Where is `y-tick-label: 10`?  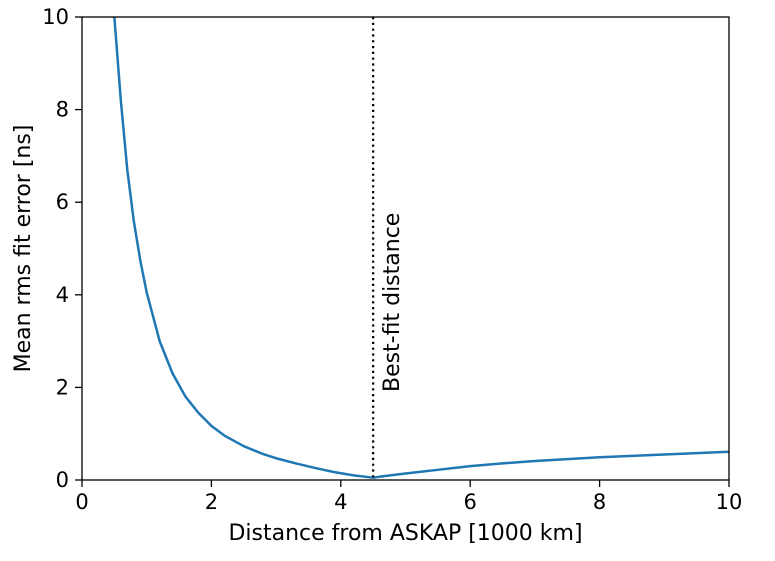
y-tick-label: 10 is located at coordinates (55, 17).